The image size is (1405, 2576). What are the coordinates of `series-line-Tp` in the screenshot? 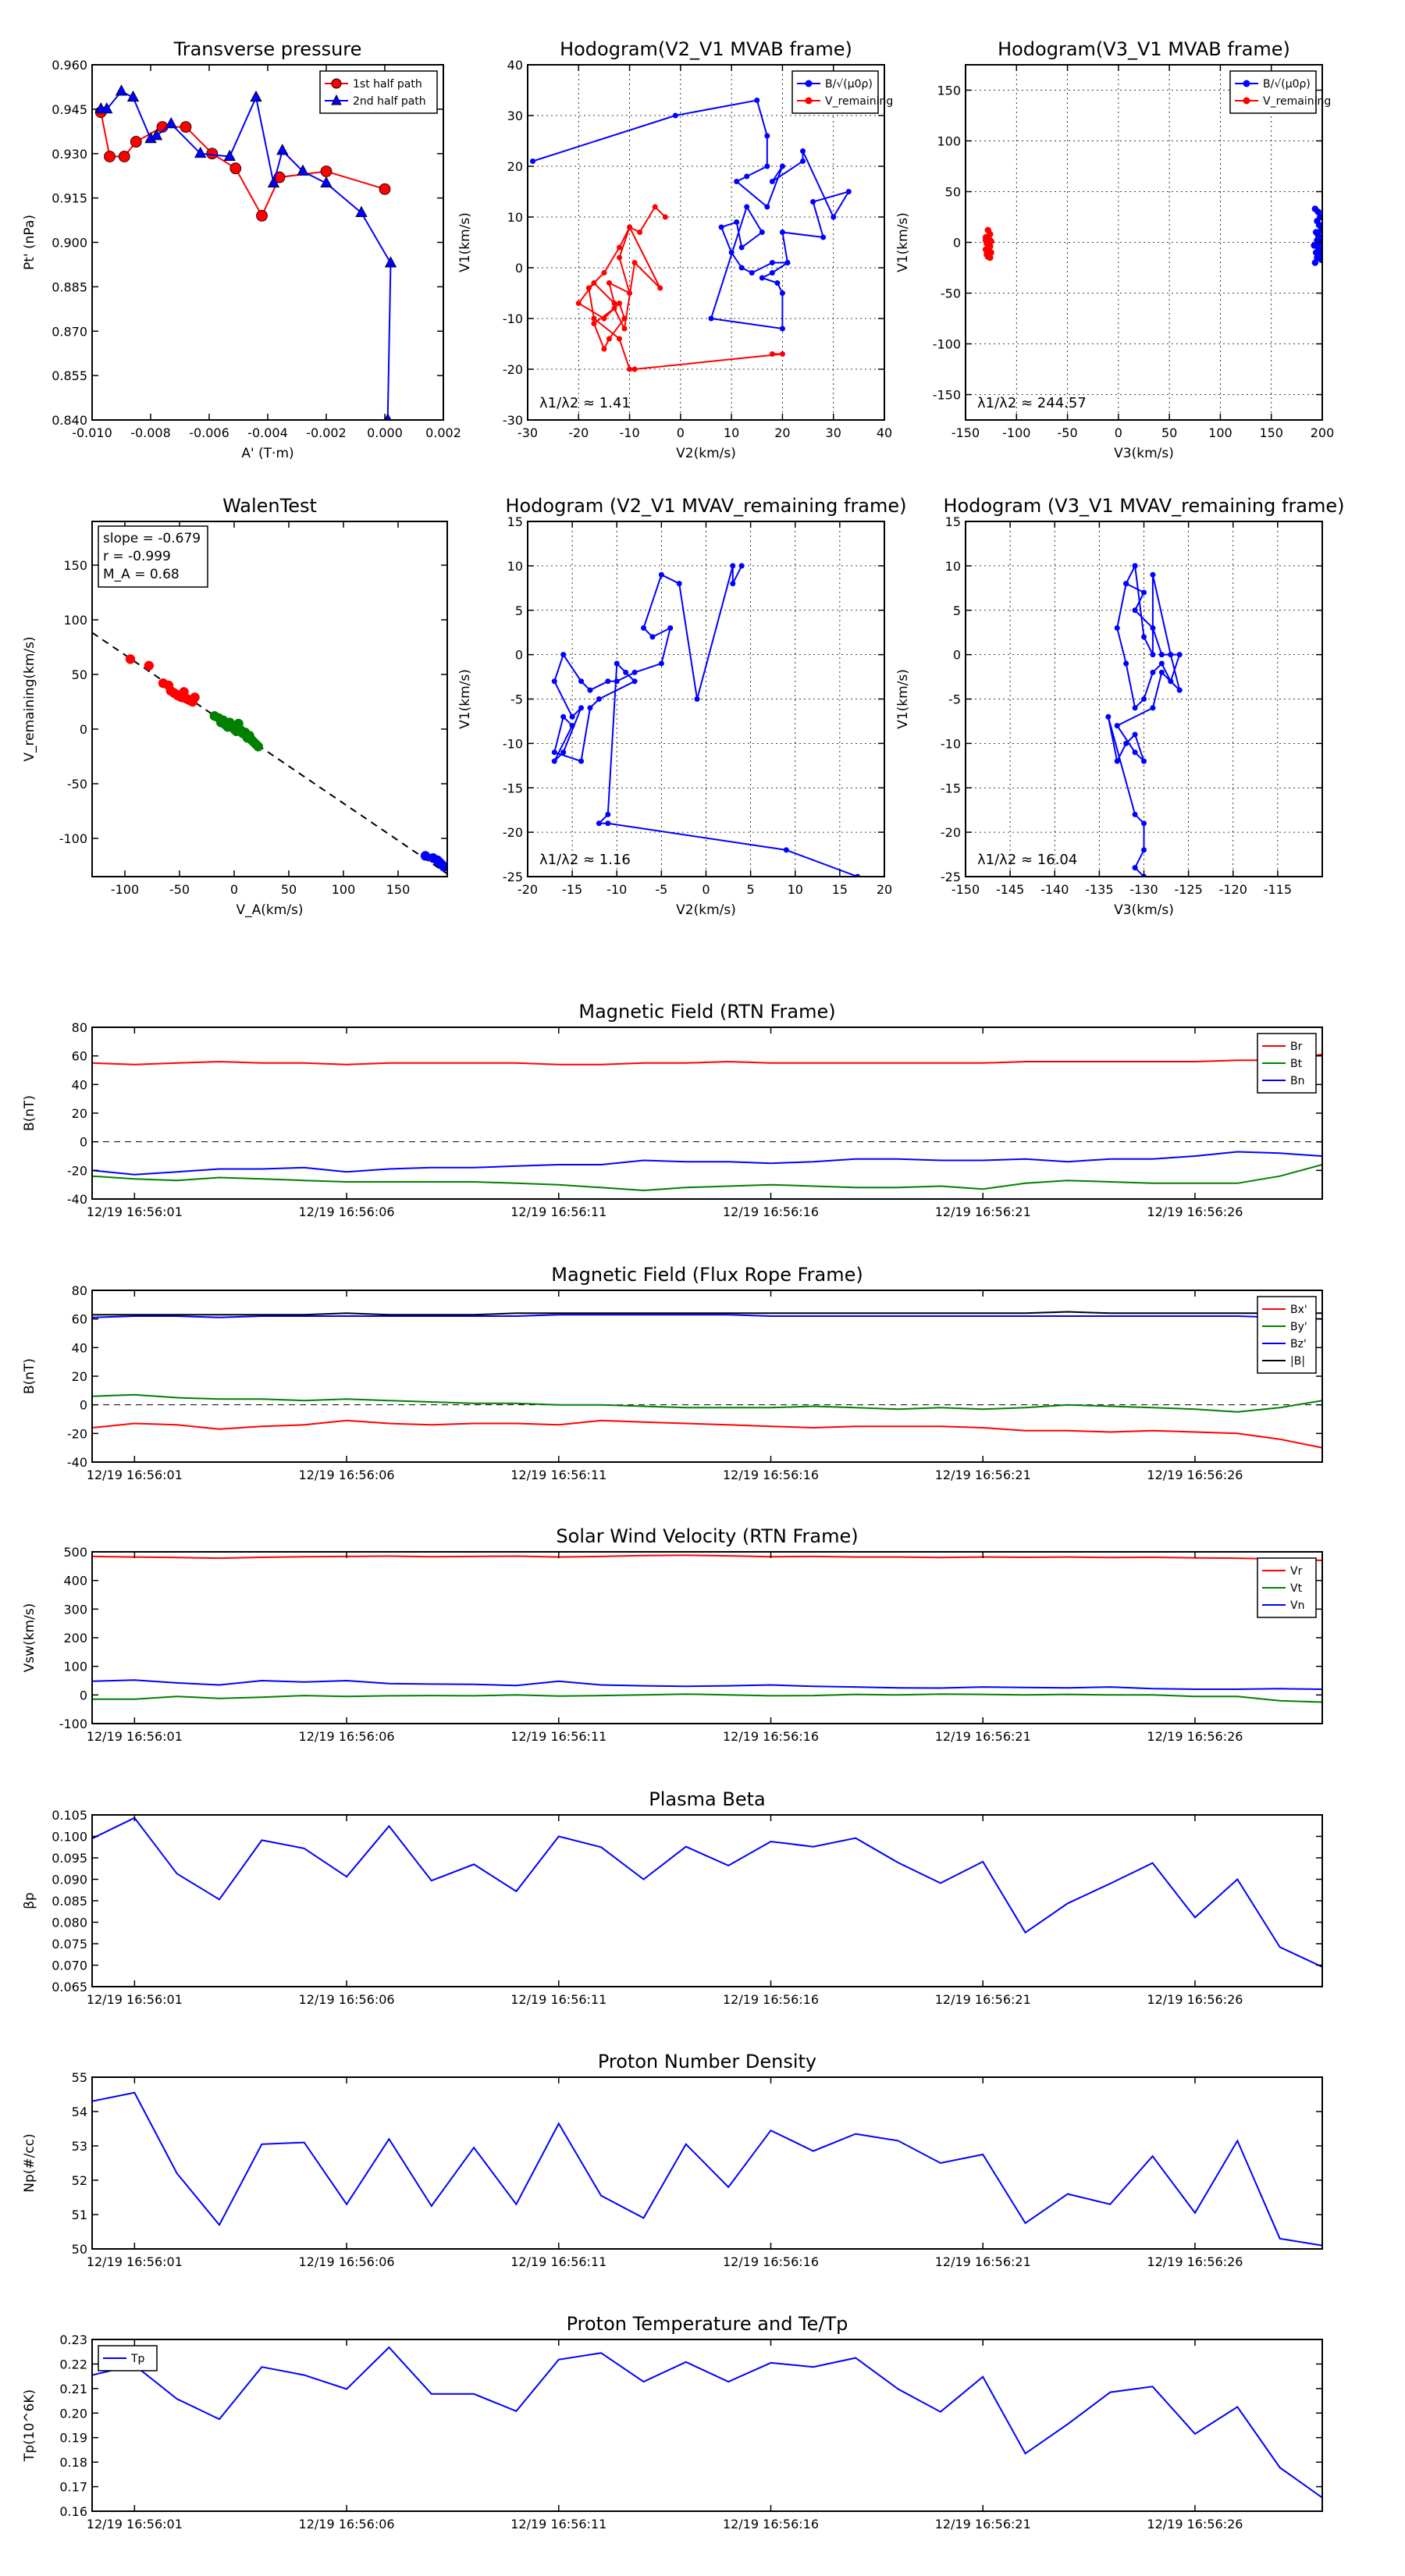 It's located at (707, 2422).